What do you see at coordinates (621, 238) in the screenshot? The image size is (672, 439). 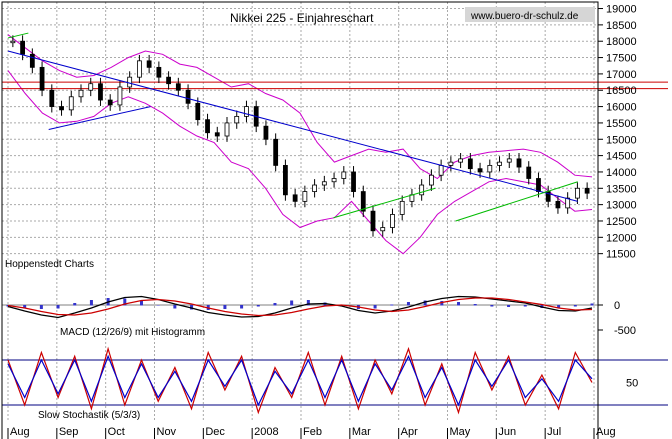 I see `y-tick-label: 12000` at bounding box center [621, 238].